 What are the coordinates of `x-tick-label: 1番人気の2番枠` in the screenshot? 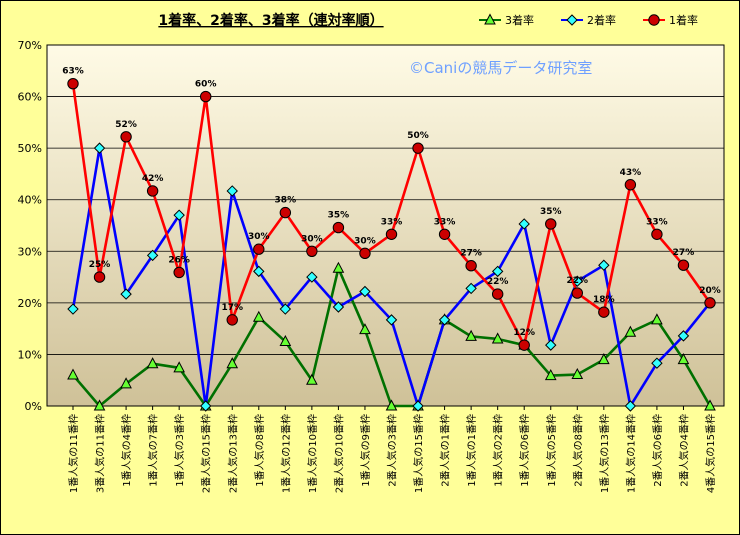 It's located at (498, 450).